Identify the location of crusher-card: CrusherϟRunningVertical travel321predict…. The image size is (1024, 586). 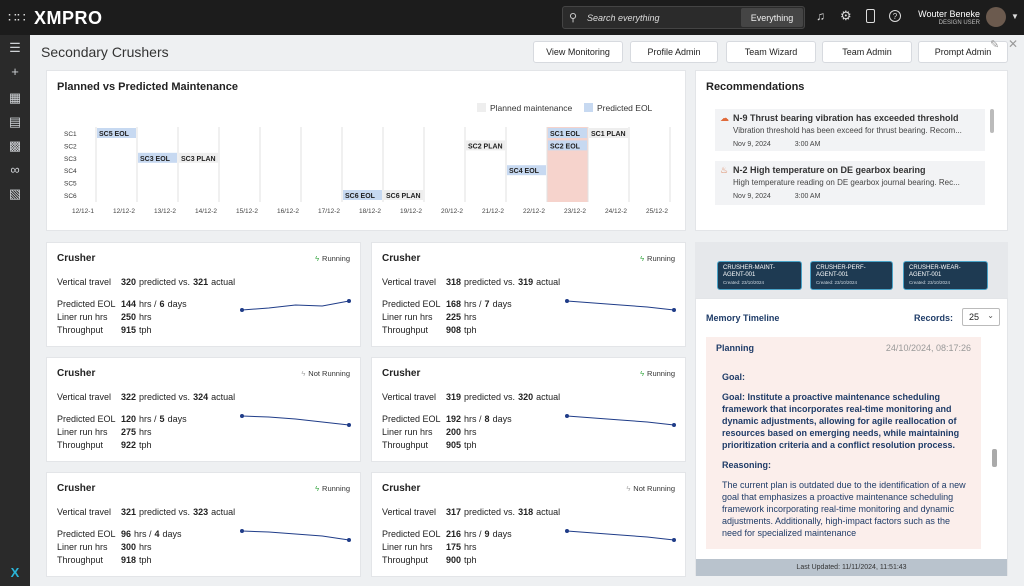
(203, 524).